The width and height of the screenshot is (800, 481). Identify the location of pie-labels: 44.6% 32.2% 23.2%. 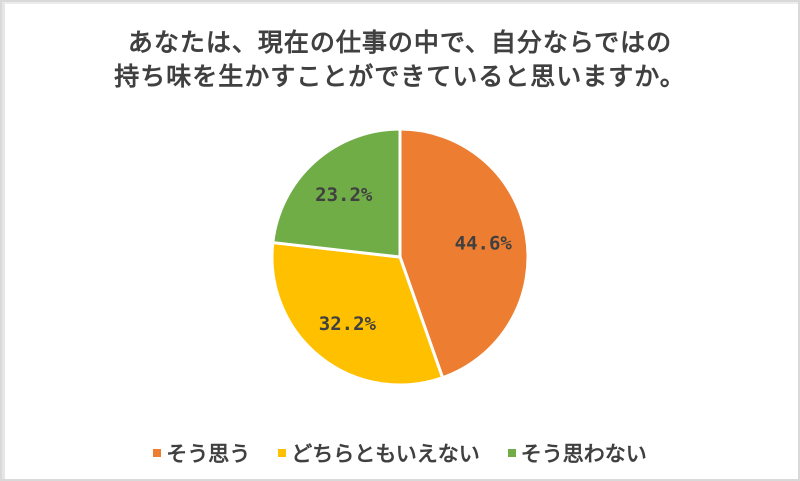
(413, 259).